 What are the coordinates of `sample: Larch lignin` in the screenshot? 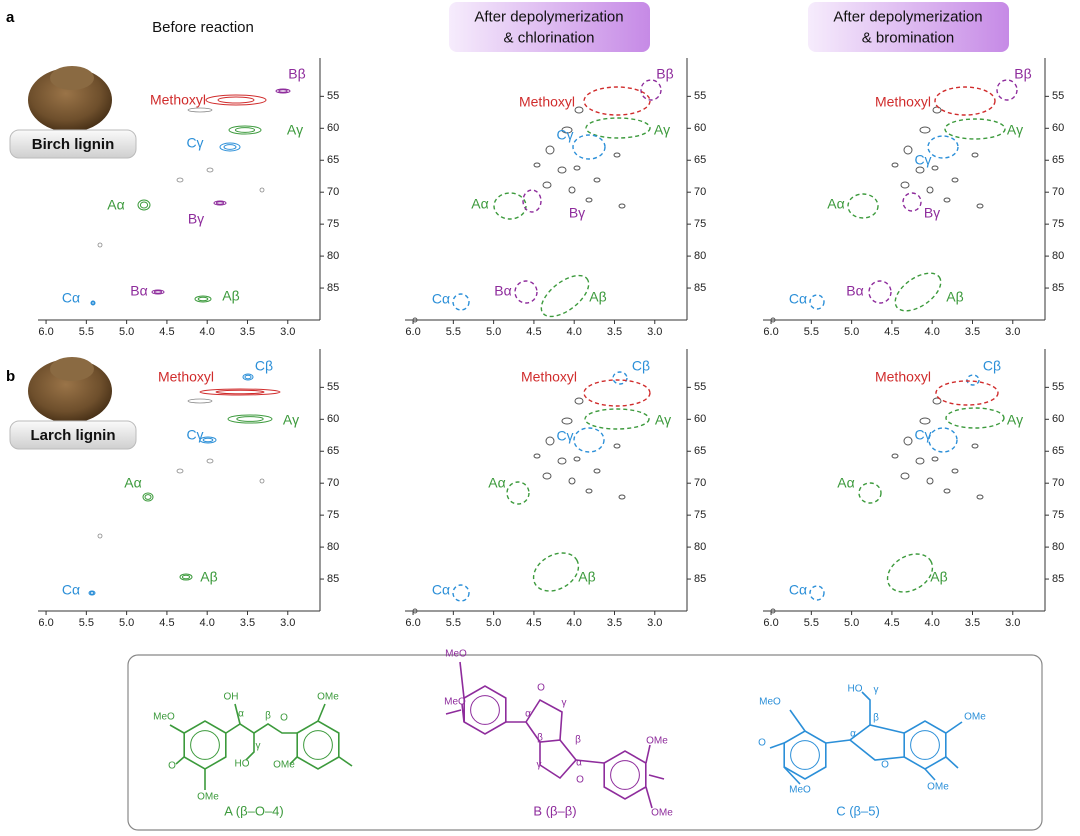 It's located at (73, 403).